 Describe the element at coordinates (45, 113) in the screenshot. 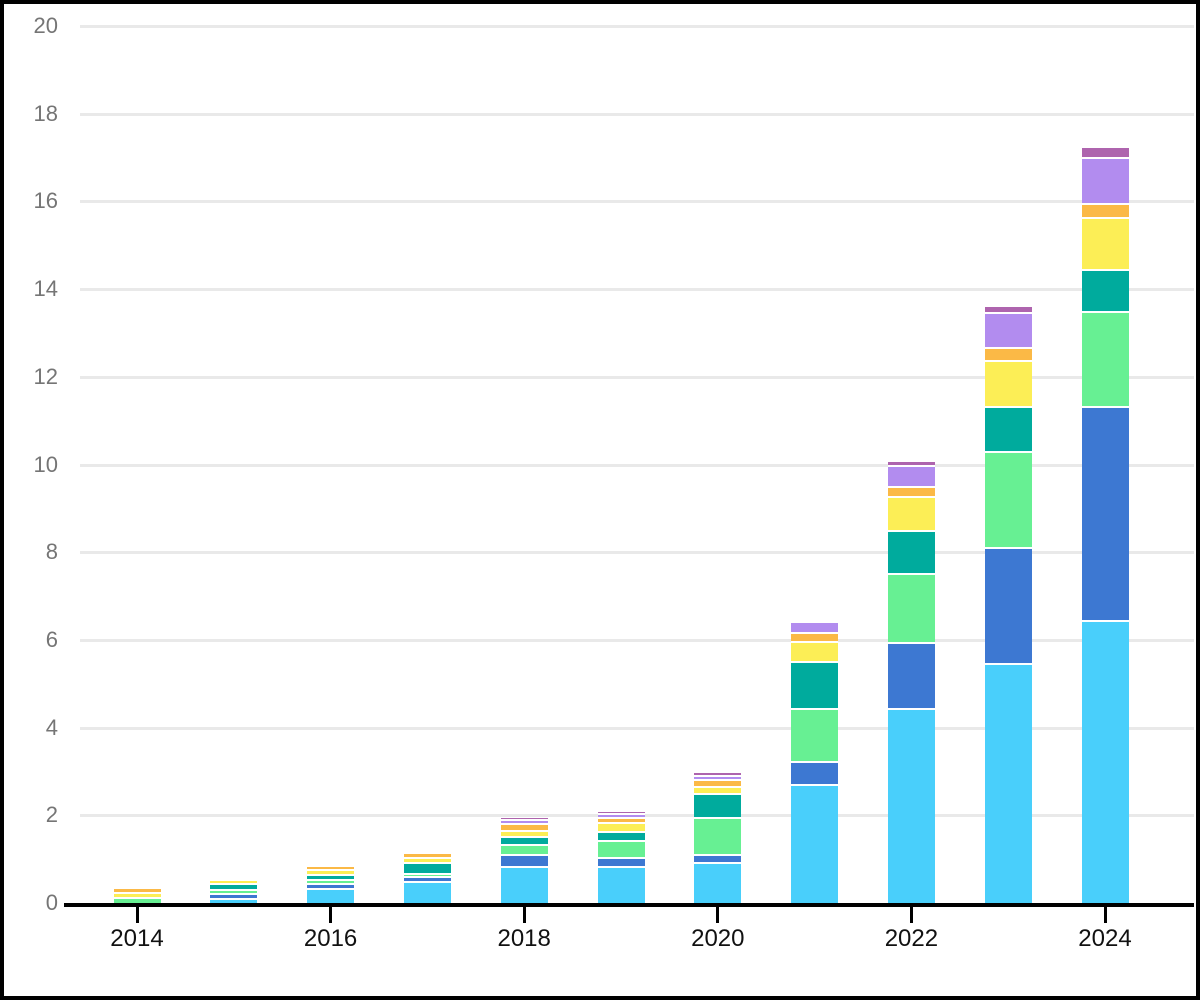

I see `y-tick-label: 18` at that location.